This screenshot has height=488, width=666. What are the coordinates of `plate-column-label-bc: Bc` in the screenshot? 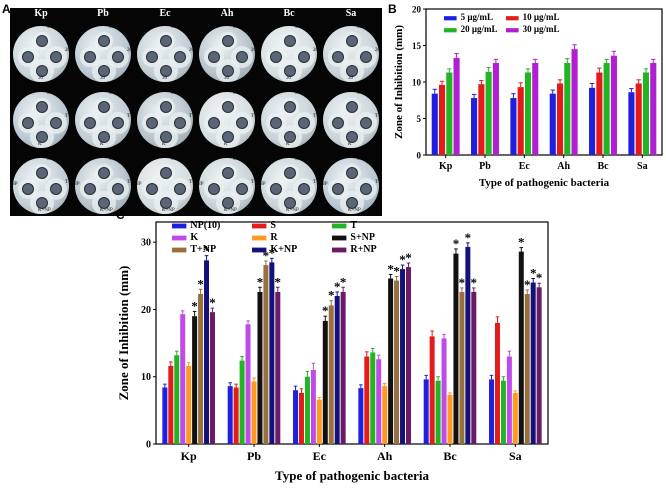 It's located at (289, 13).